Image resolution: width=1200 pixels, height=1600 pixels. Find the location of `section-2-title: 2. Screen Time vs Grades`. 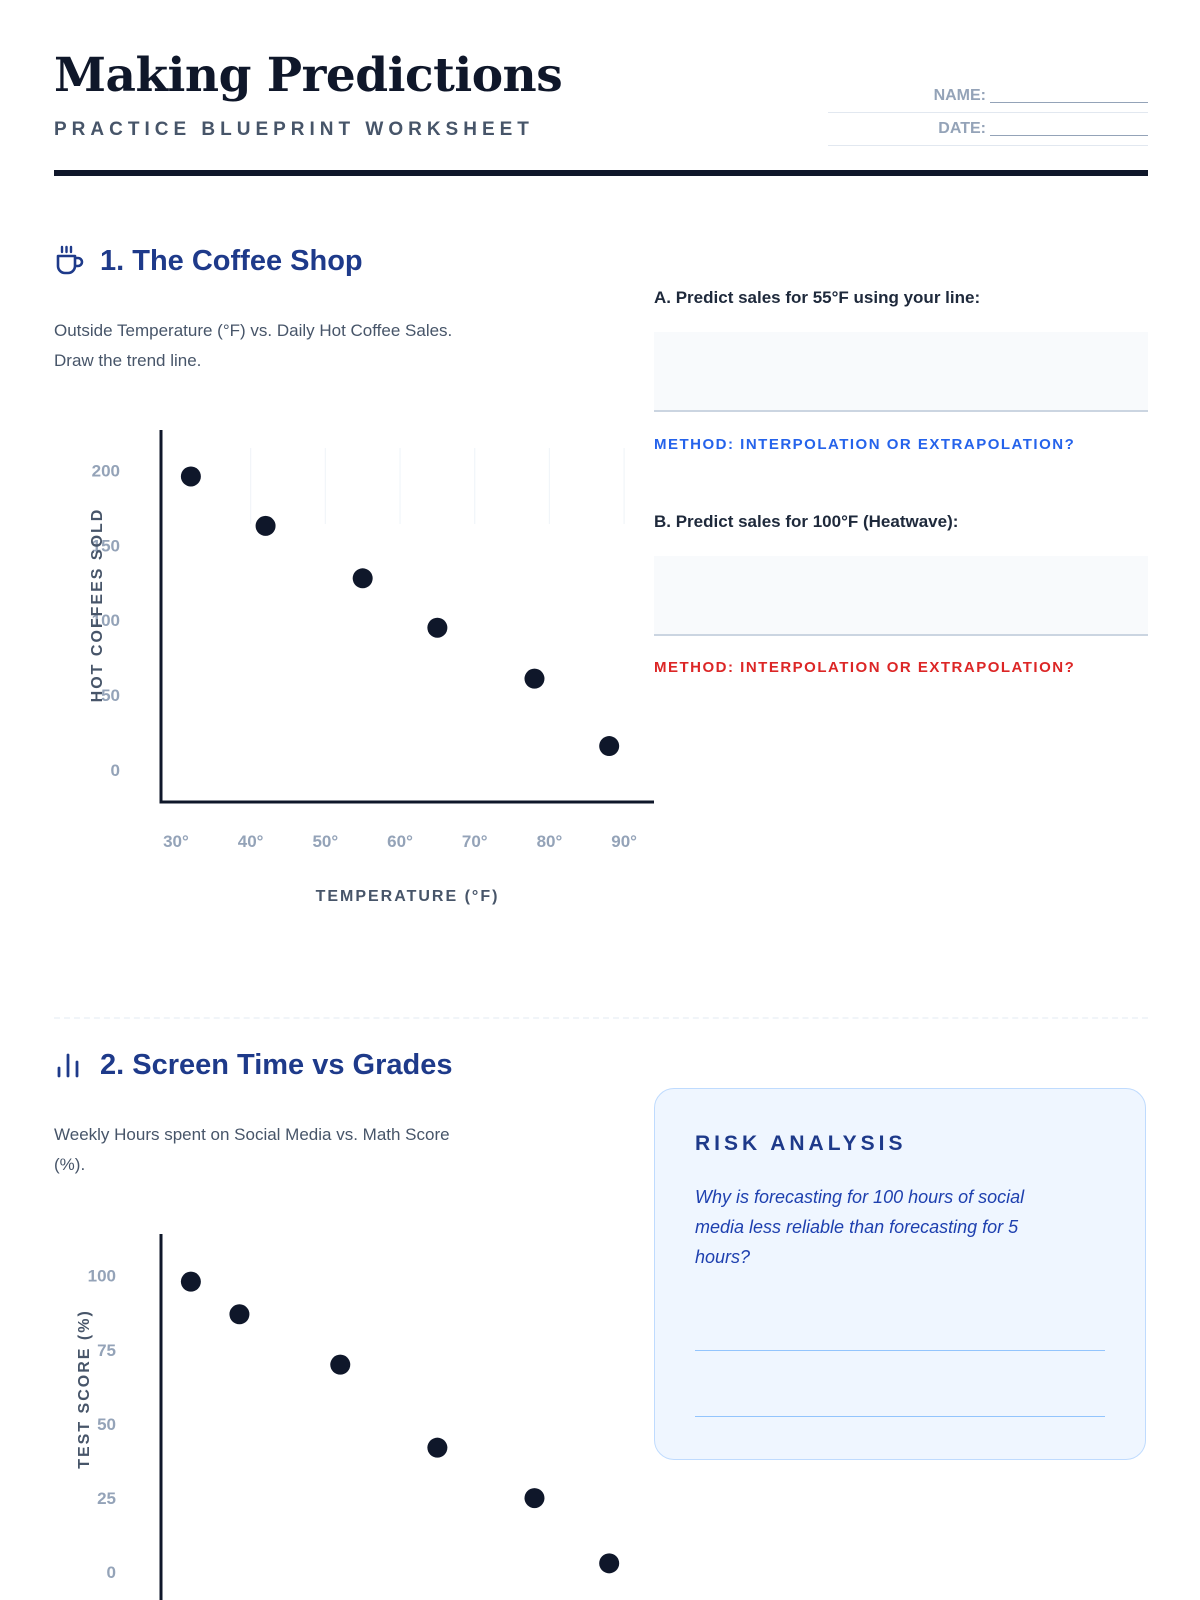

section-2-title: 2. Screen Time vs Grades is located at coordinates (276, 1064).